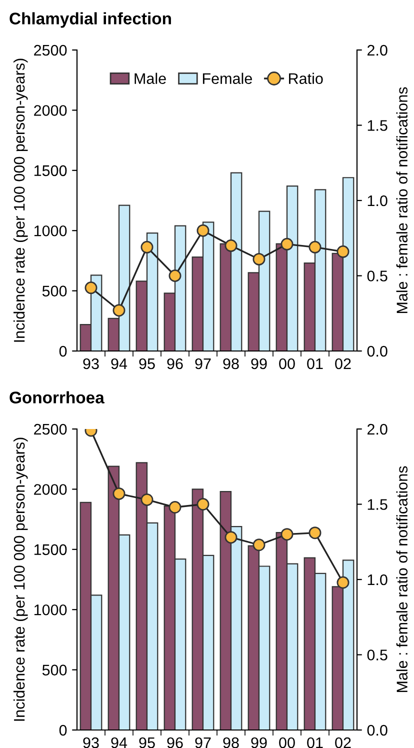 The height and width of the screenshot is (748, 414). I want to click on chart-title: Chlamydial infection, so click(90, 20).